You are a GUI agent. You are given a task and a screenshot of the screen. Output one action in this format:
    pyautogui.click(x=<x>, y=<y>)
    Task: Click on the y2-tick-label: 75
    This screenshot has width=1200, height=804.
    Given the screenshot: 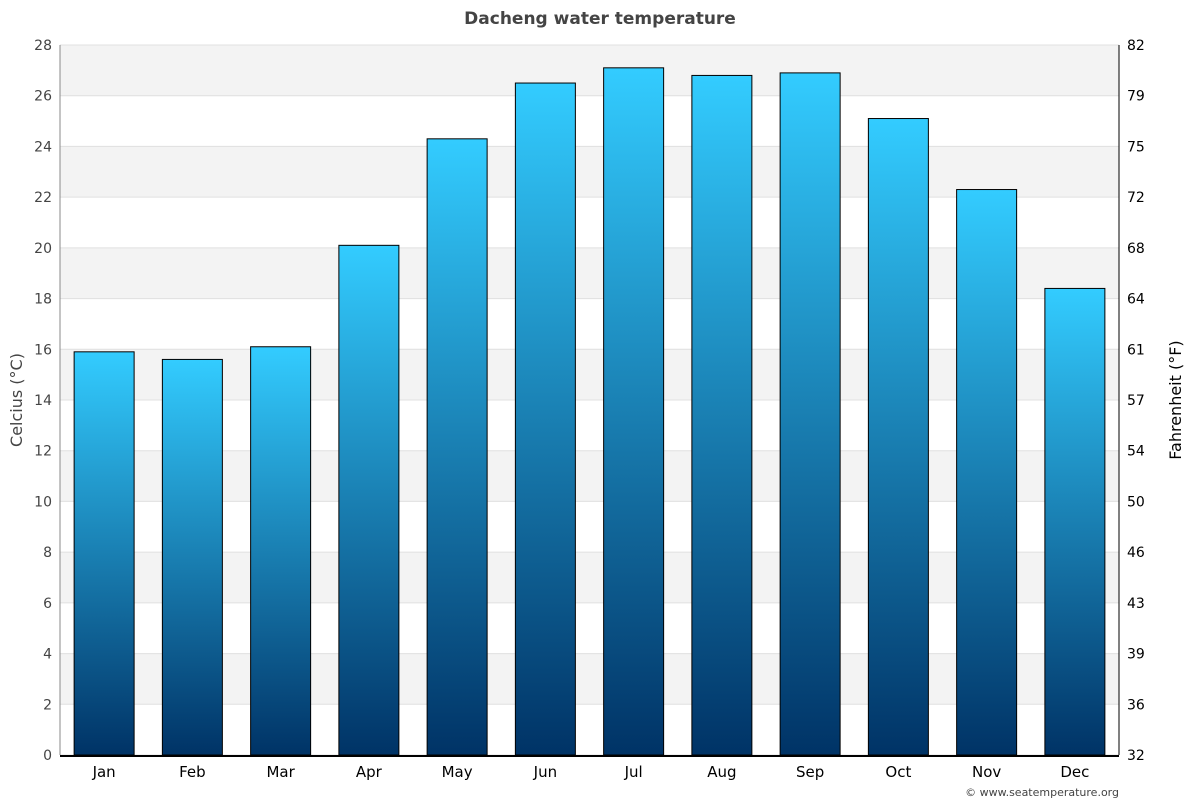 What is the action you would take?
    pyautogui.click(x=1136, y=147)
    